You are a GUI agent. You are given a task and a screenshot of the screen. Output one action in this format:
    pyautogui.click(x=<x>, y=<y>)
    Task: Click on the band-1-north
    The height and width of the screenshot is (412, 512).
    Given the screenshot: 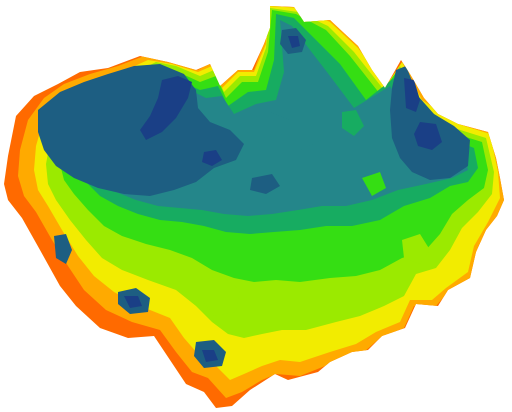 What is the action you would take?
    pyautogui.click(x=294, y=42)
    